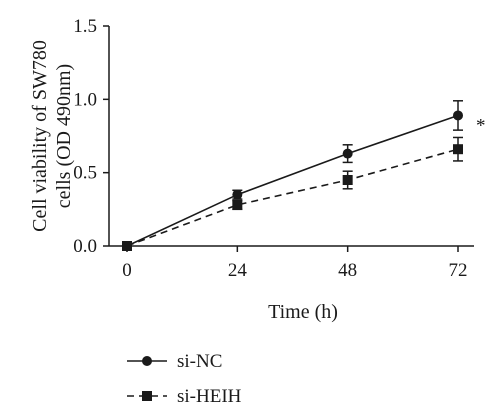 The image size is (500, 420). Describe the element at coordinates (40, 136) in the screenshot. I see `y-axis-title-line-1: Cell viability of SW780` at that location.